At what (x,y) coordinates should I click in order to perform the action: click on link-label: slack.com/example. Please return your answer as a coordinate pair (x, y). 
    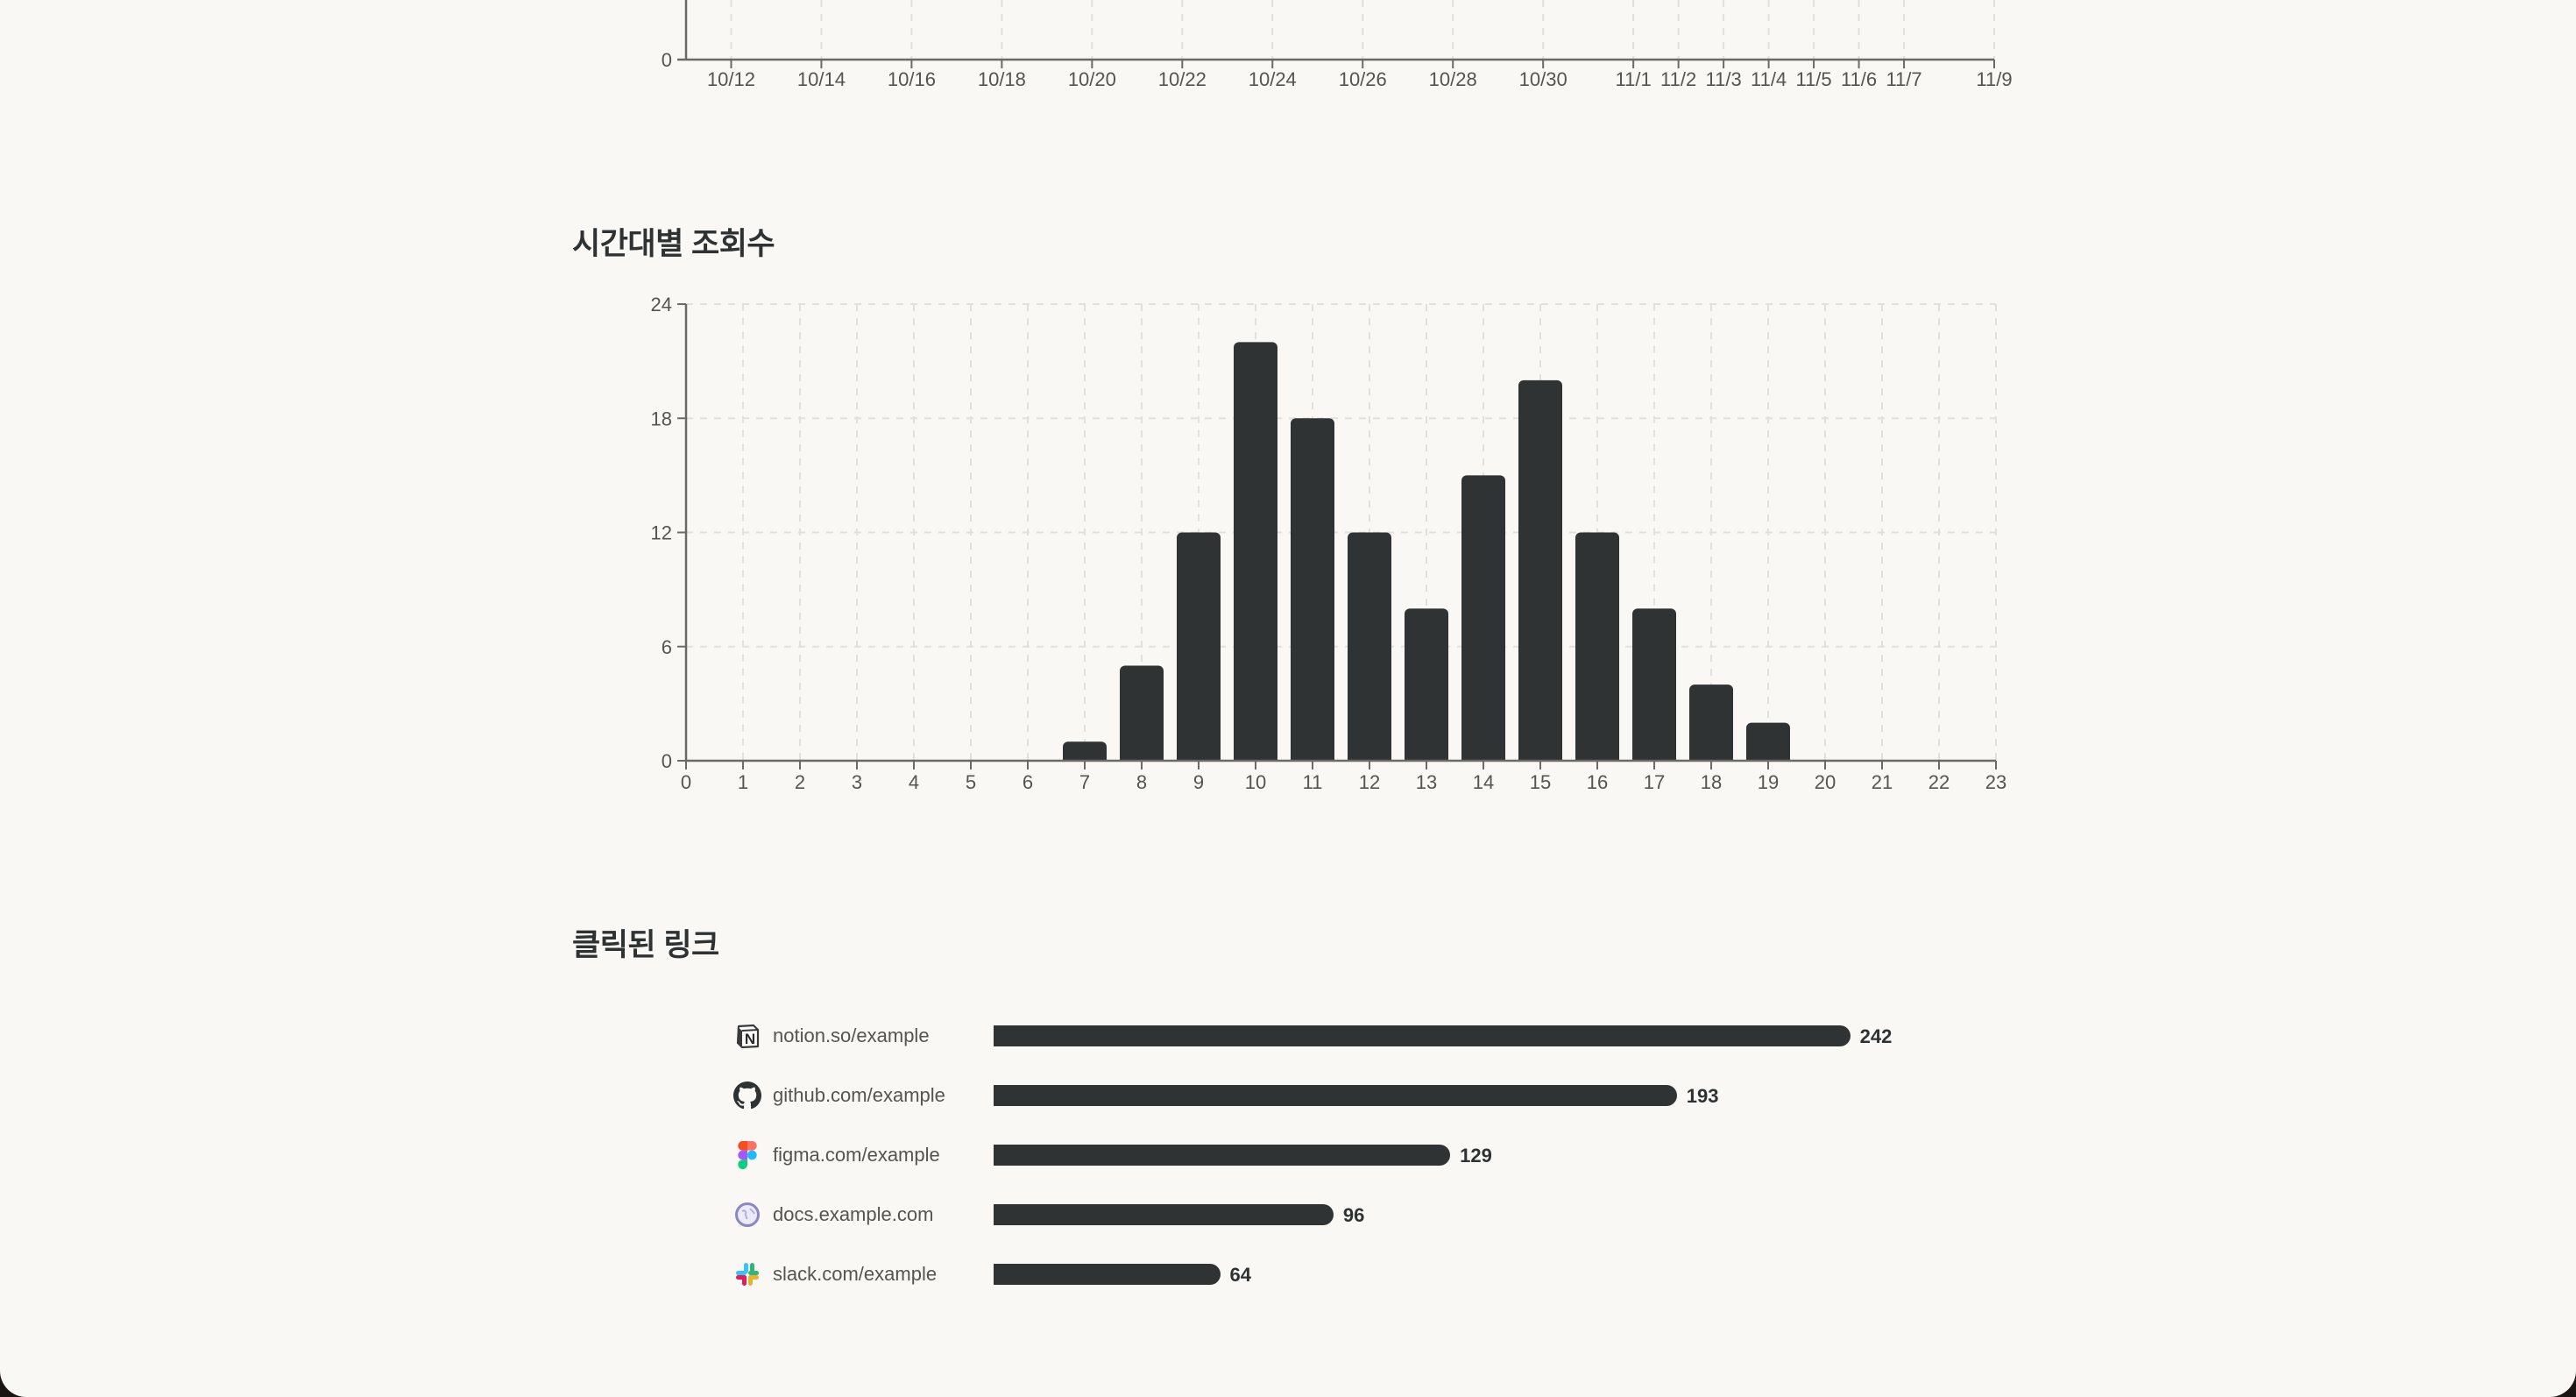
    Looking at the image, I should click on (855, 1274).